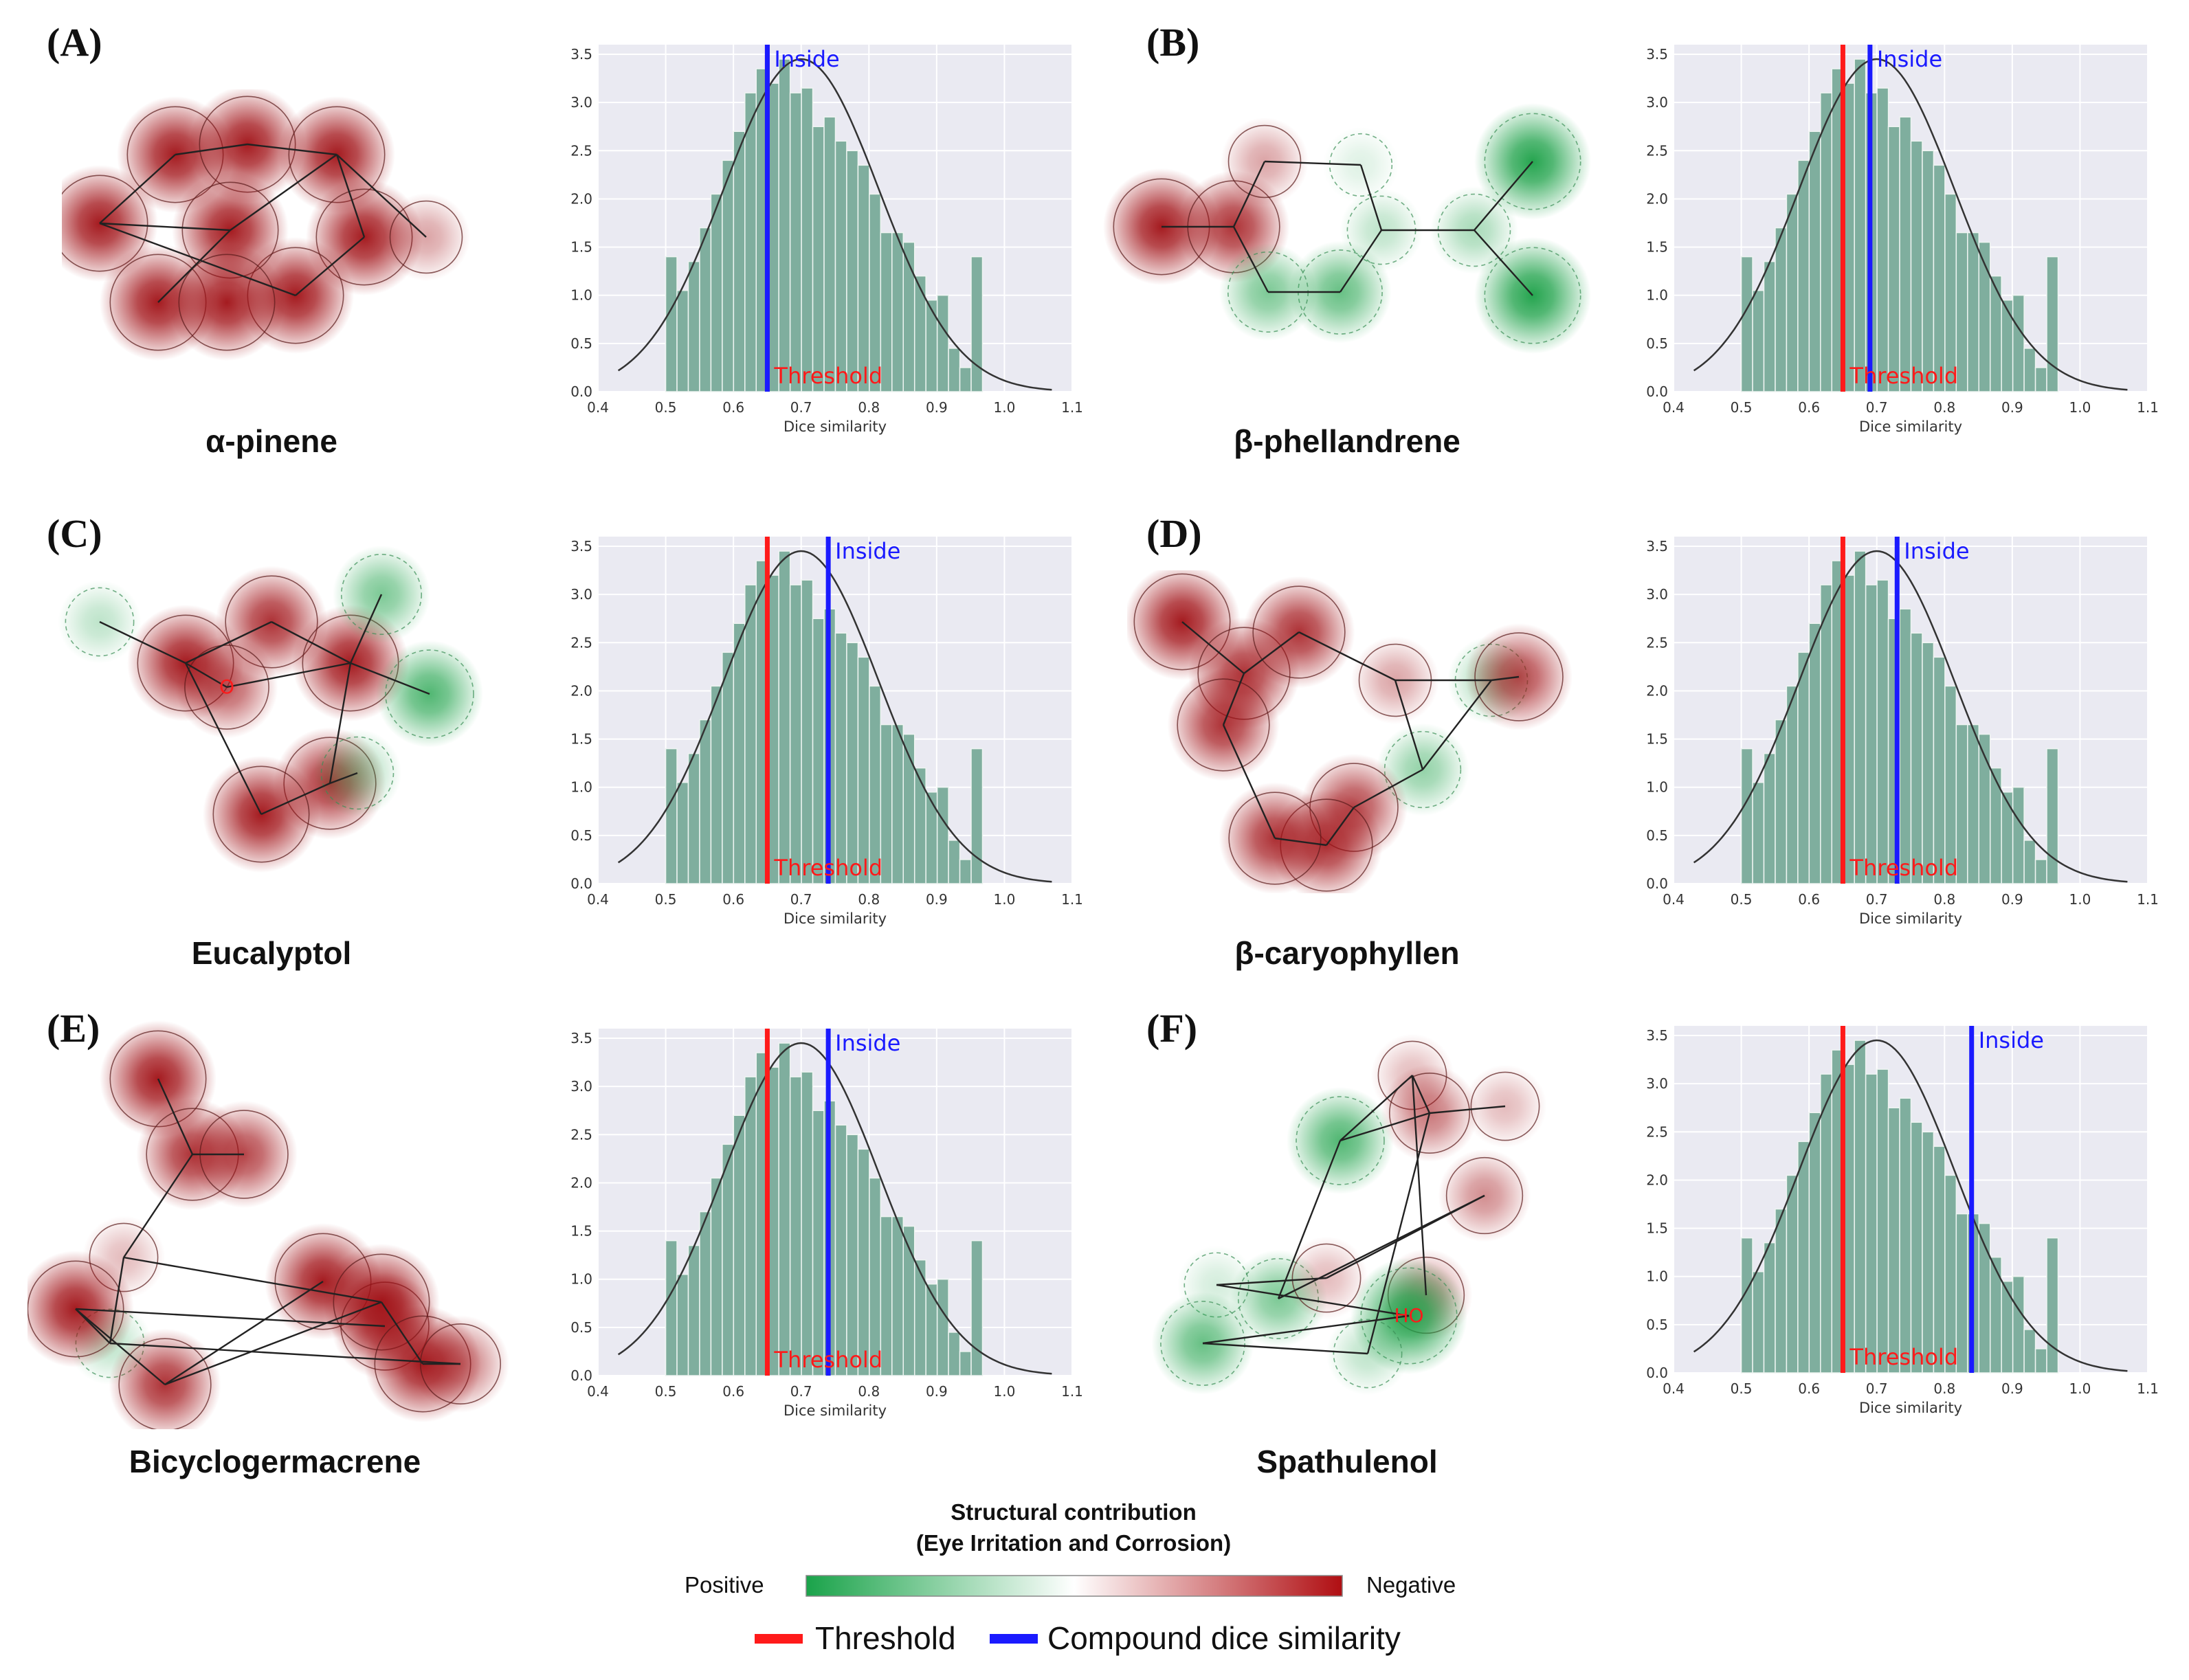 This screenshot has width=2189, height=1680. I want to click on y-tick-label: 2.0, so click(1657, 1180).